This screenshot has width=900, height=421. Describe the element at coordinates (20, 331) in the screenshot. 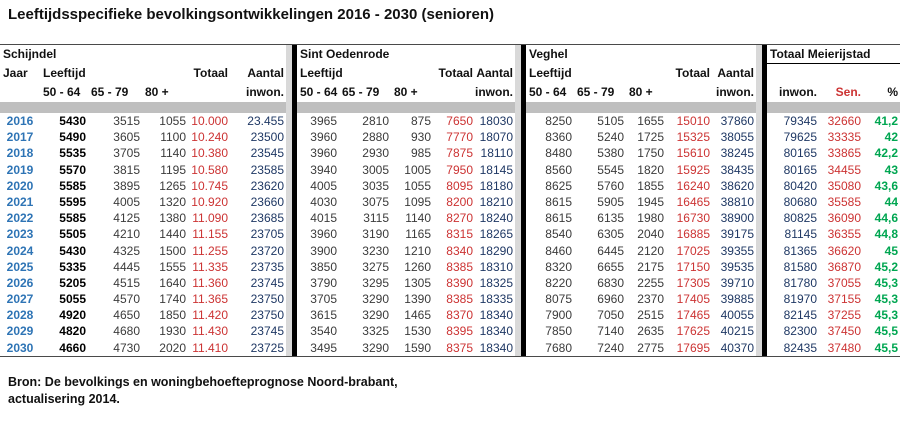

I see `year-cell: 2029` at that location.